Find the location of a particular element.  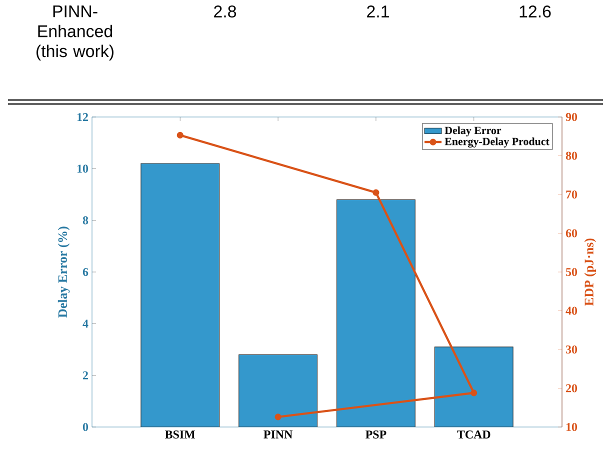

y2-axis-title: EDP (pJ·ns) is located at coordinates (590, 272).